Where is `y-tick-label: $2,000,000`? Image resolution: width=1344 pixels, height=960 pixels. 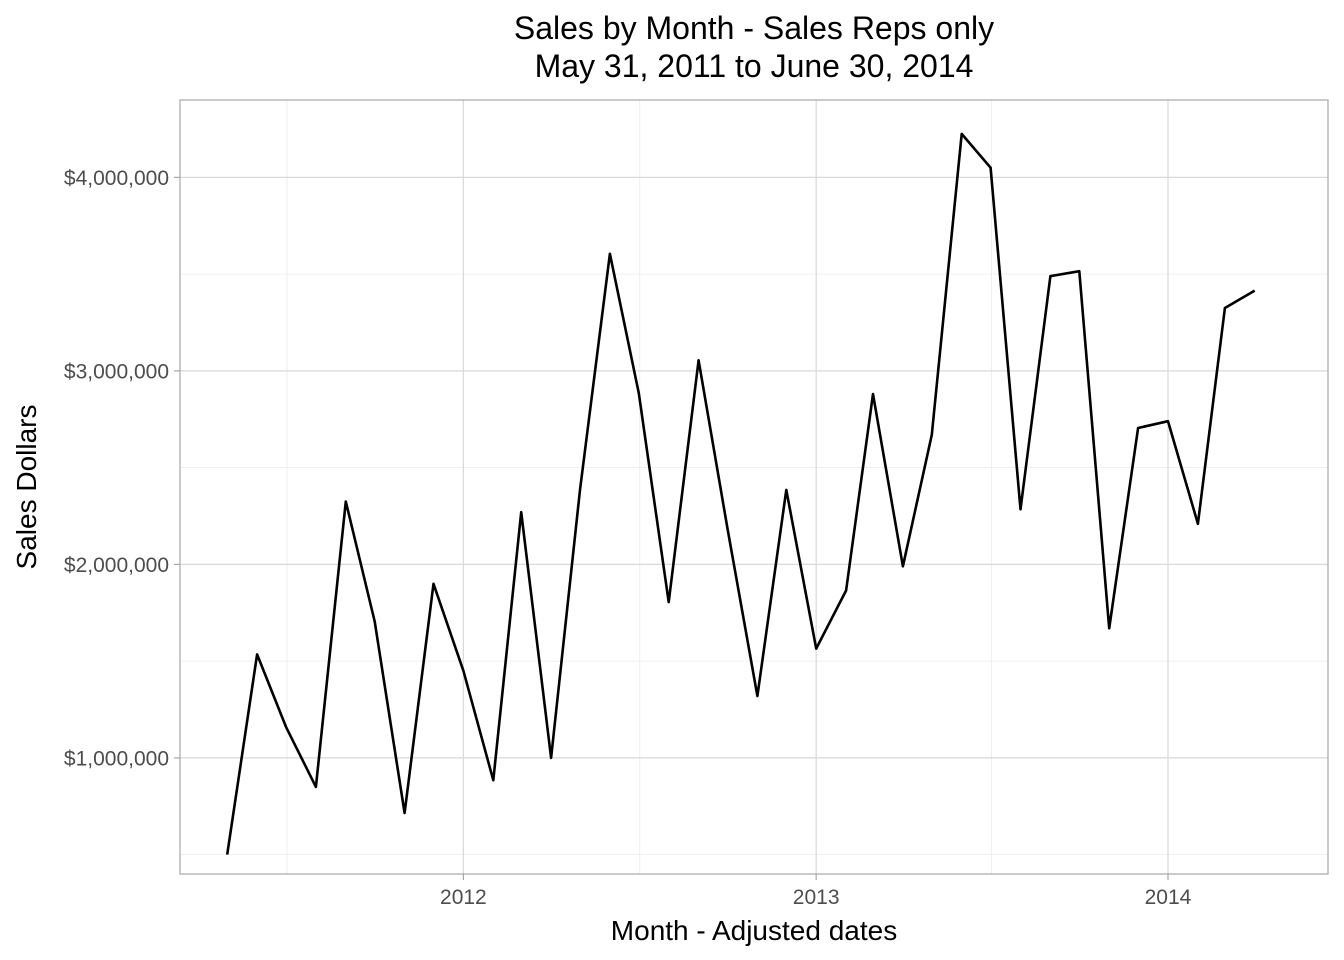
y-tick-label: $2,000,000 is located at coordinates (116, 565).